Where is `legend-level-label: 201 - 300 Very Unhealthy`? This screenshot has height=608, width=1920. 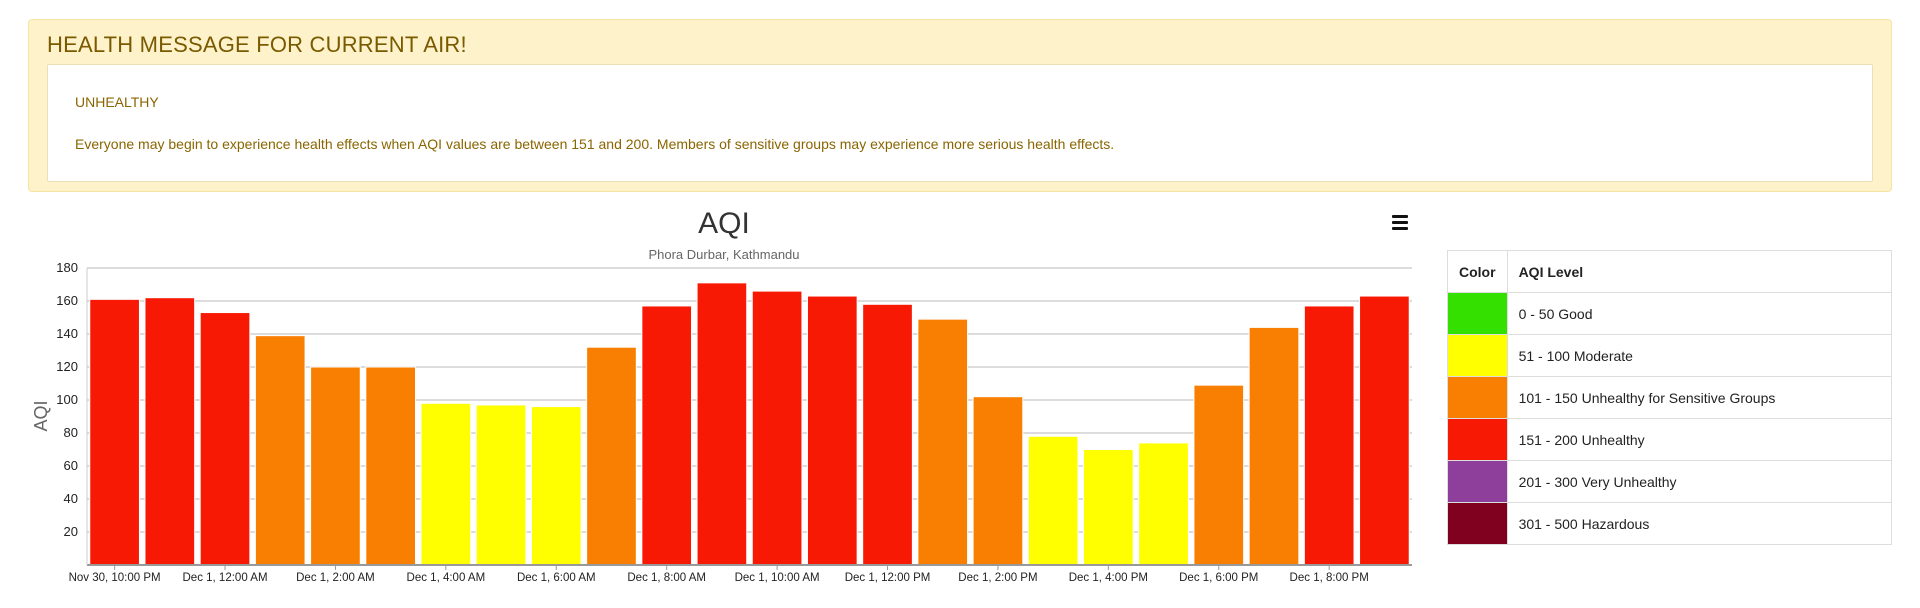 legend-level-label: 201 - 300 Very Unhealthy is located at coordinates (1699, 481).